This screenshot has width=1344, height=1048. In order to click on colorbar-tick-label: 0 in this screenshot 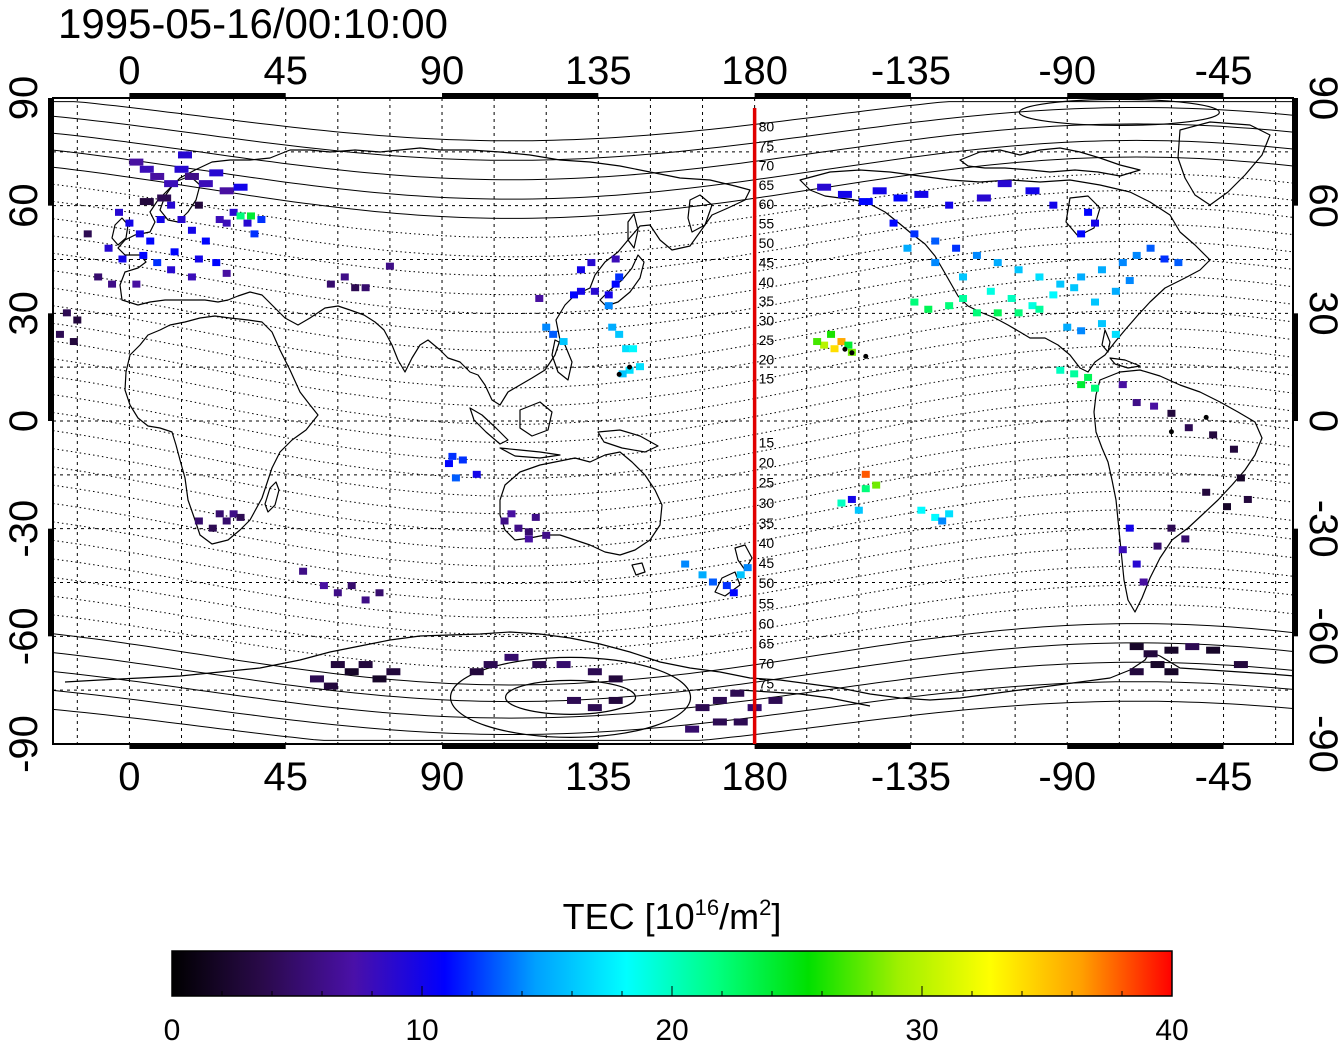, I will do `click(172, 1030)`.